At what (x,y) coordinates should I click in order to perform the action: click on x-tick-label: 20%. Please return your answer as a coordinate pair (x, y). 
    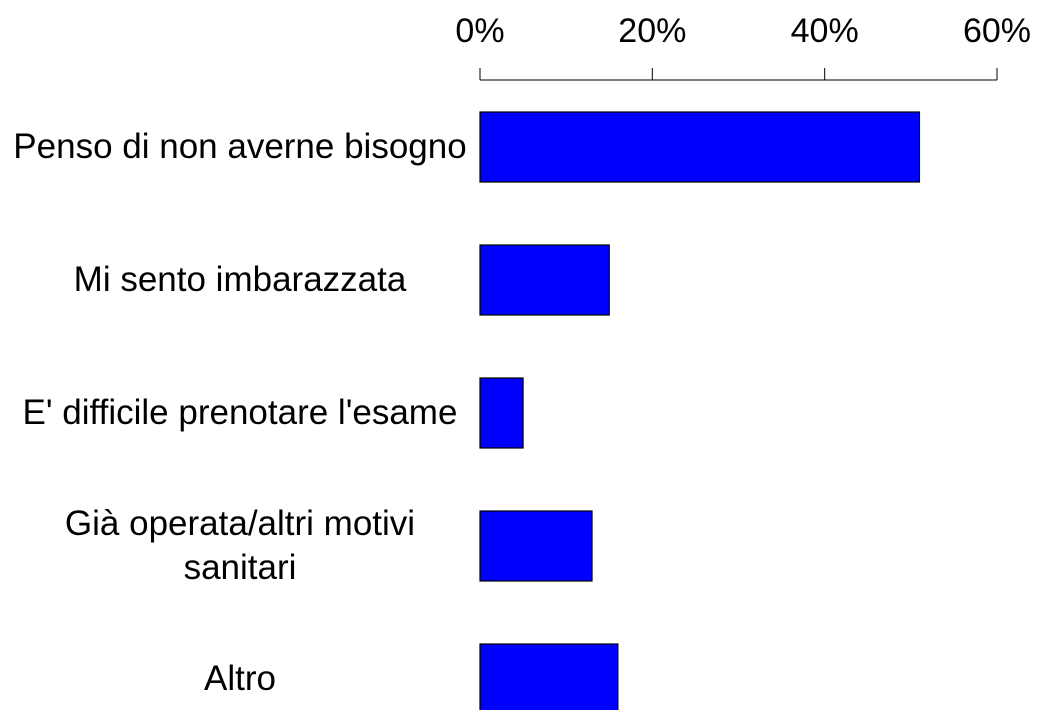
    Looking at the image, I should click on (652, 31).